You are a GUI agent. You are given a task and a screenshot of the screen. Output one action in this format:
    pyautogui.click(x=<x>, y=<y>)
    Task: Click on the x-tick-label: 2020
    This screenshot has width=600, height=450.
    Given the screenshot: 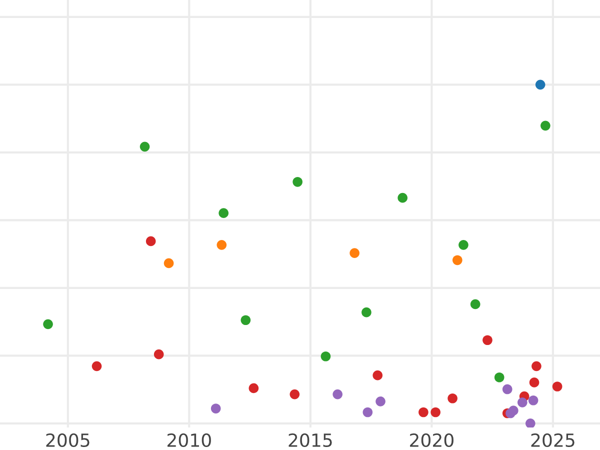 What is the action you would take?
    pyautogui.click(x=432, y=440)
    